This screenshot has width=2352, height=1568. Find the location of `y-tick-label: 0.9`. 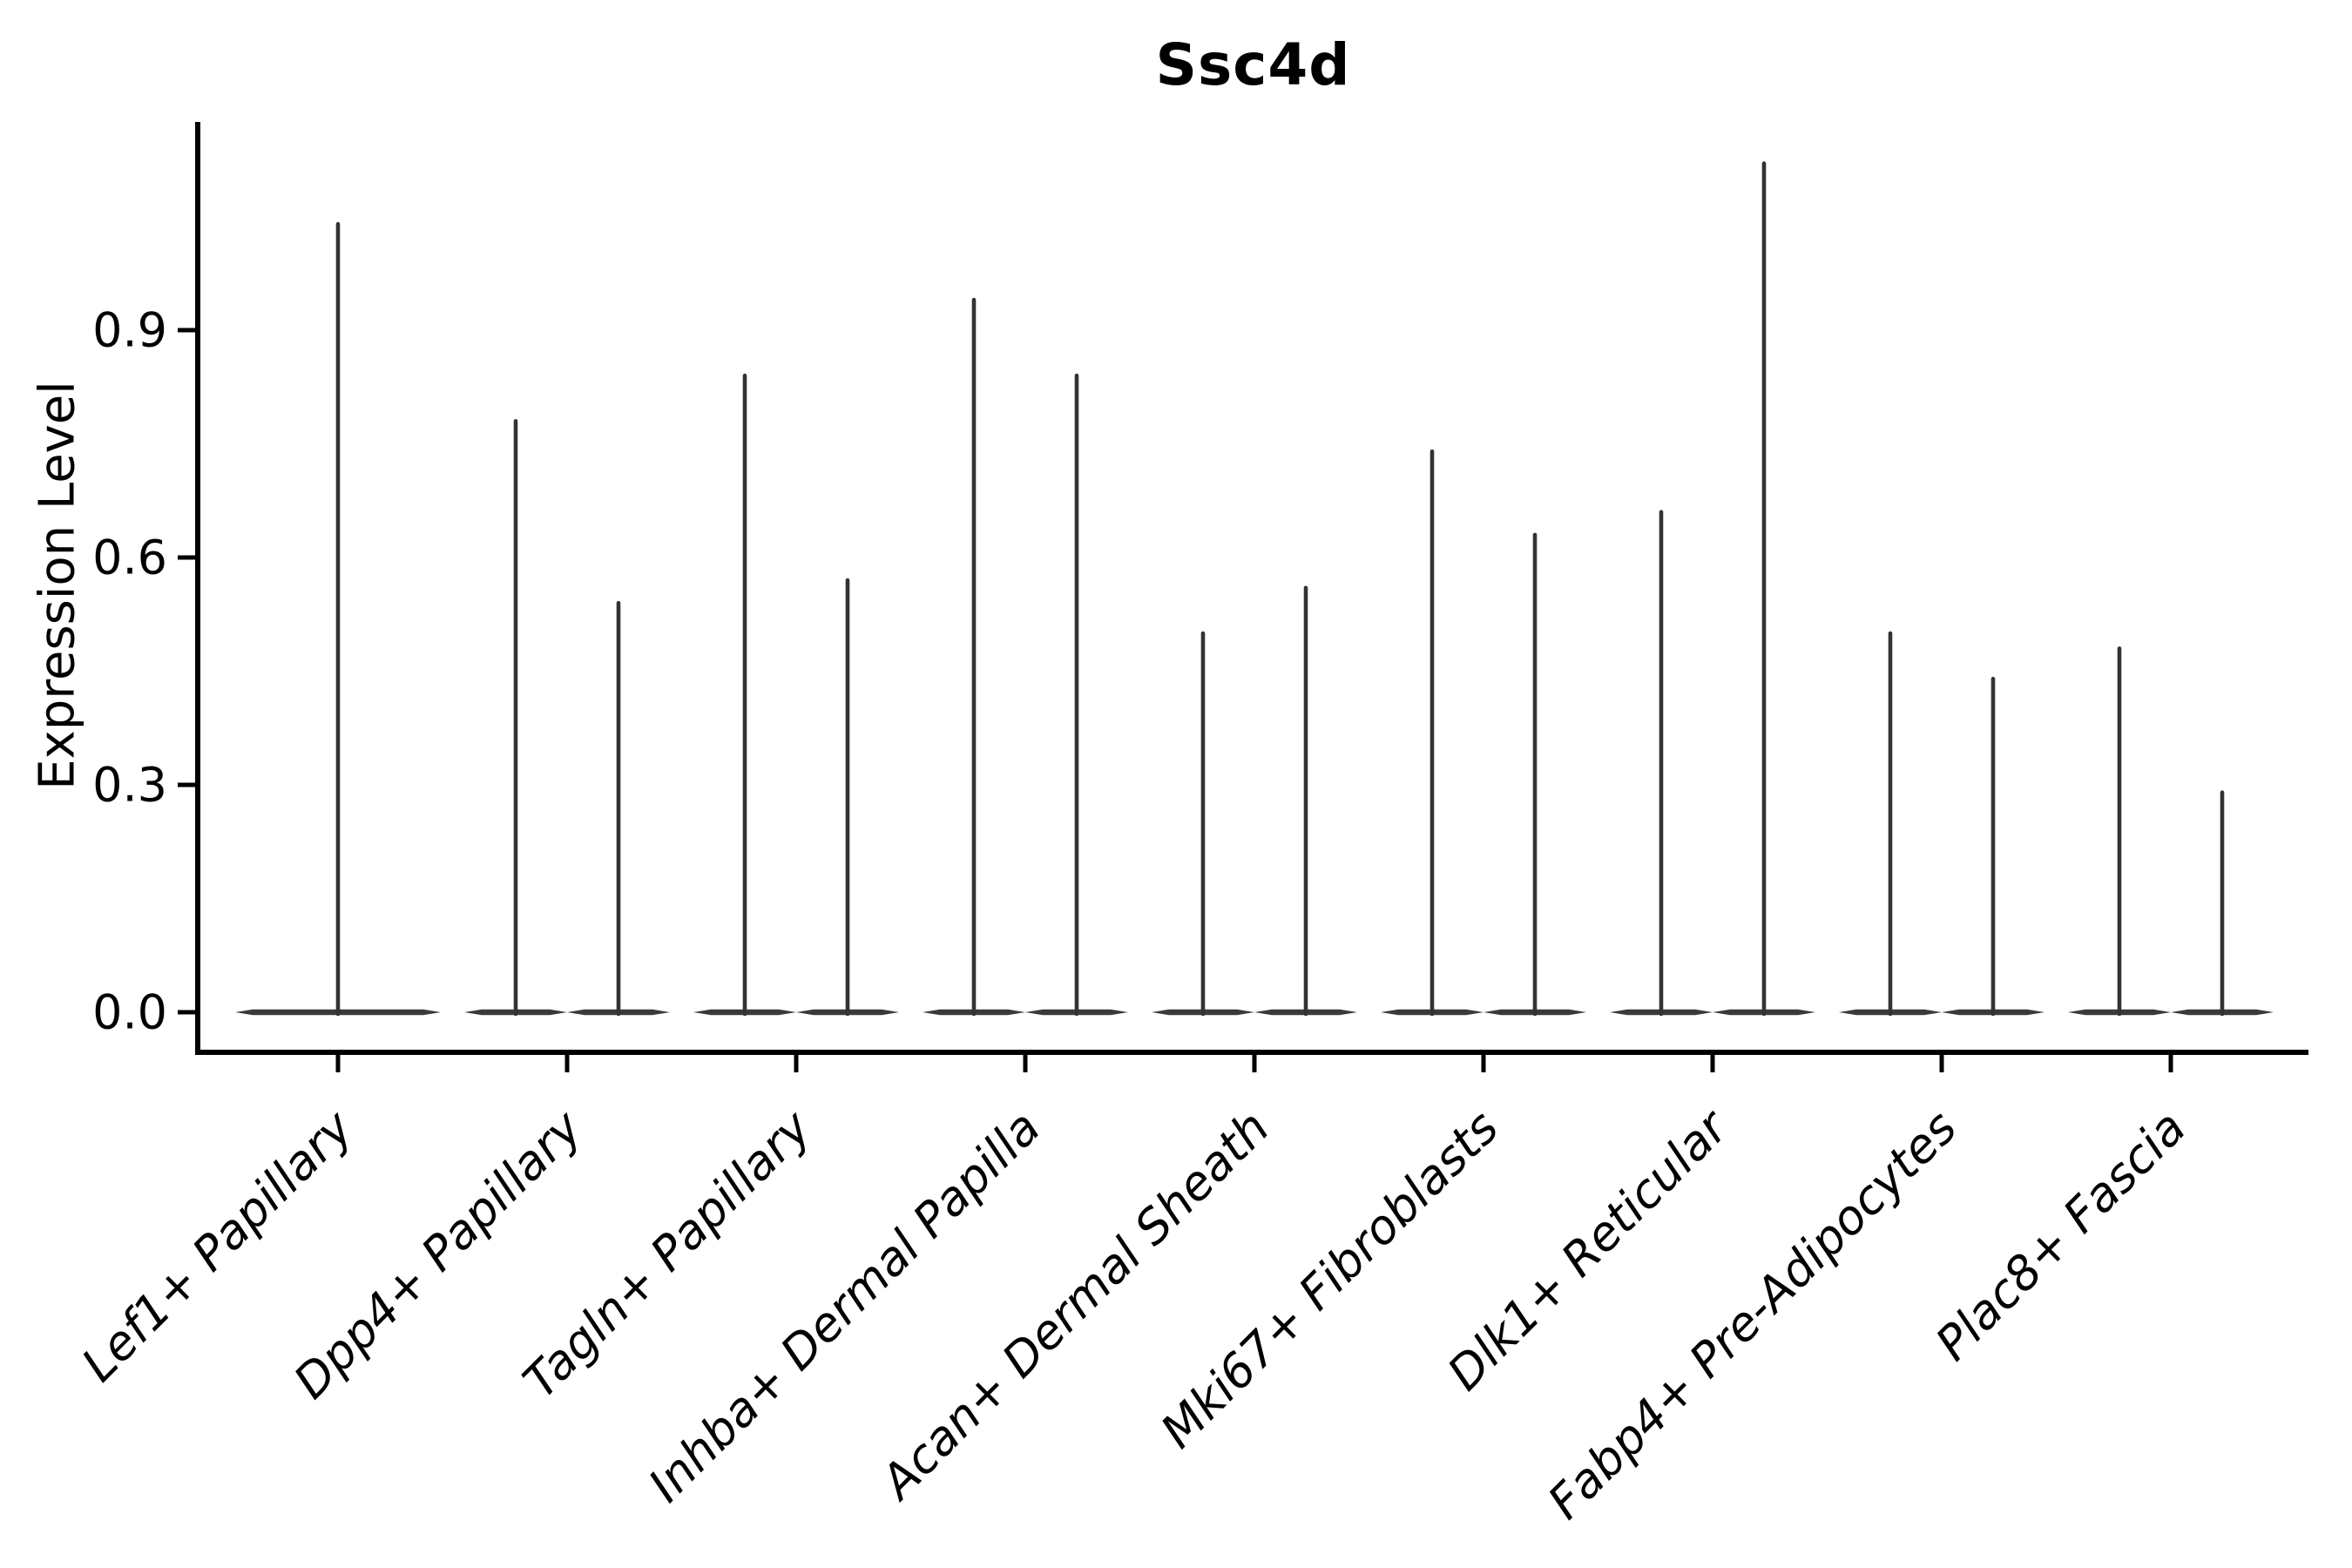

y-tick-label: 0.9 is located at coordinates (129, 330).